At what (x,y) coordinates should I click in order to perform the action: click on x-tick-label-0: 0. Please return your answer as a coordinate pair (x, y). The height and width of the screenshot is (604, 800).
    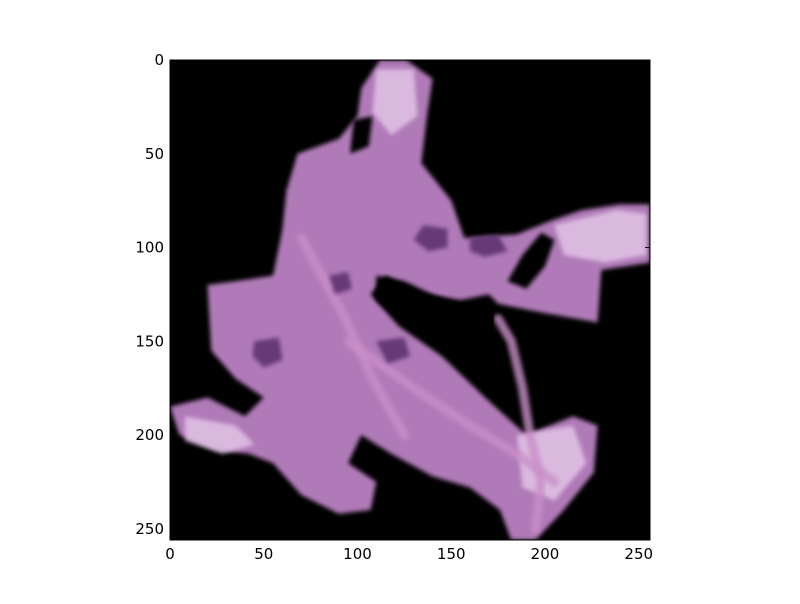
    Looking at the image, I should click on (170, 554).